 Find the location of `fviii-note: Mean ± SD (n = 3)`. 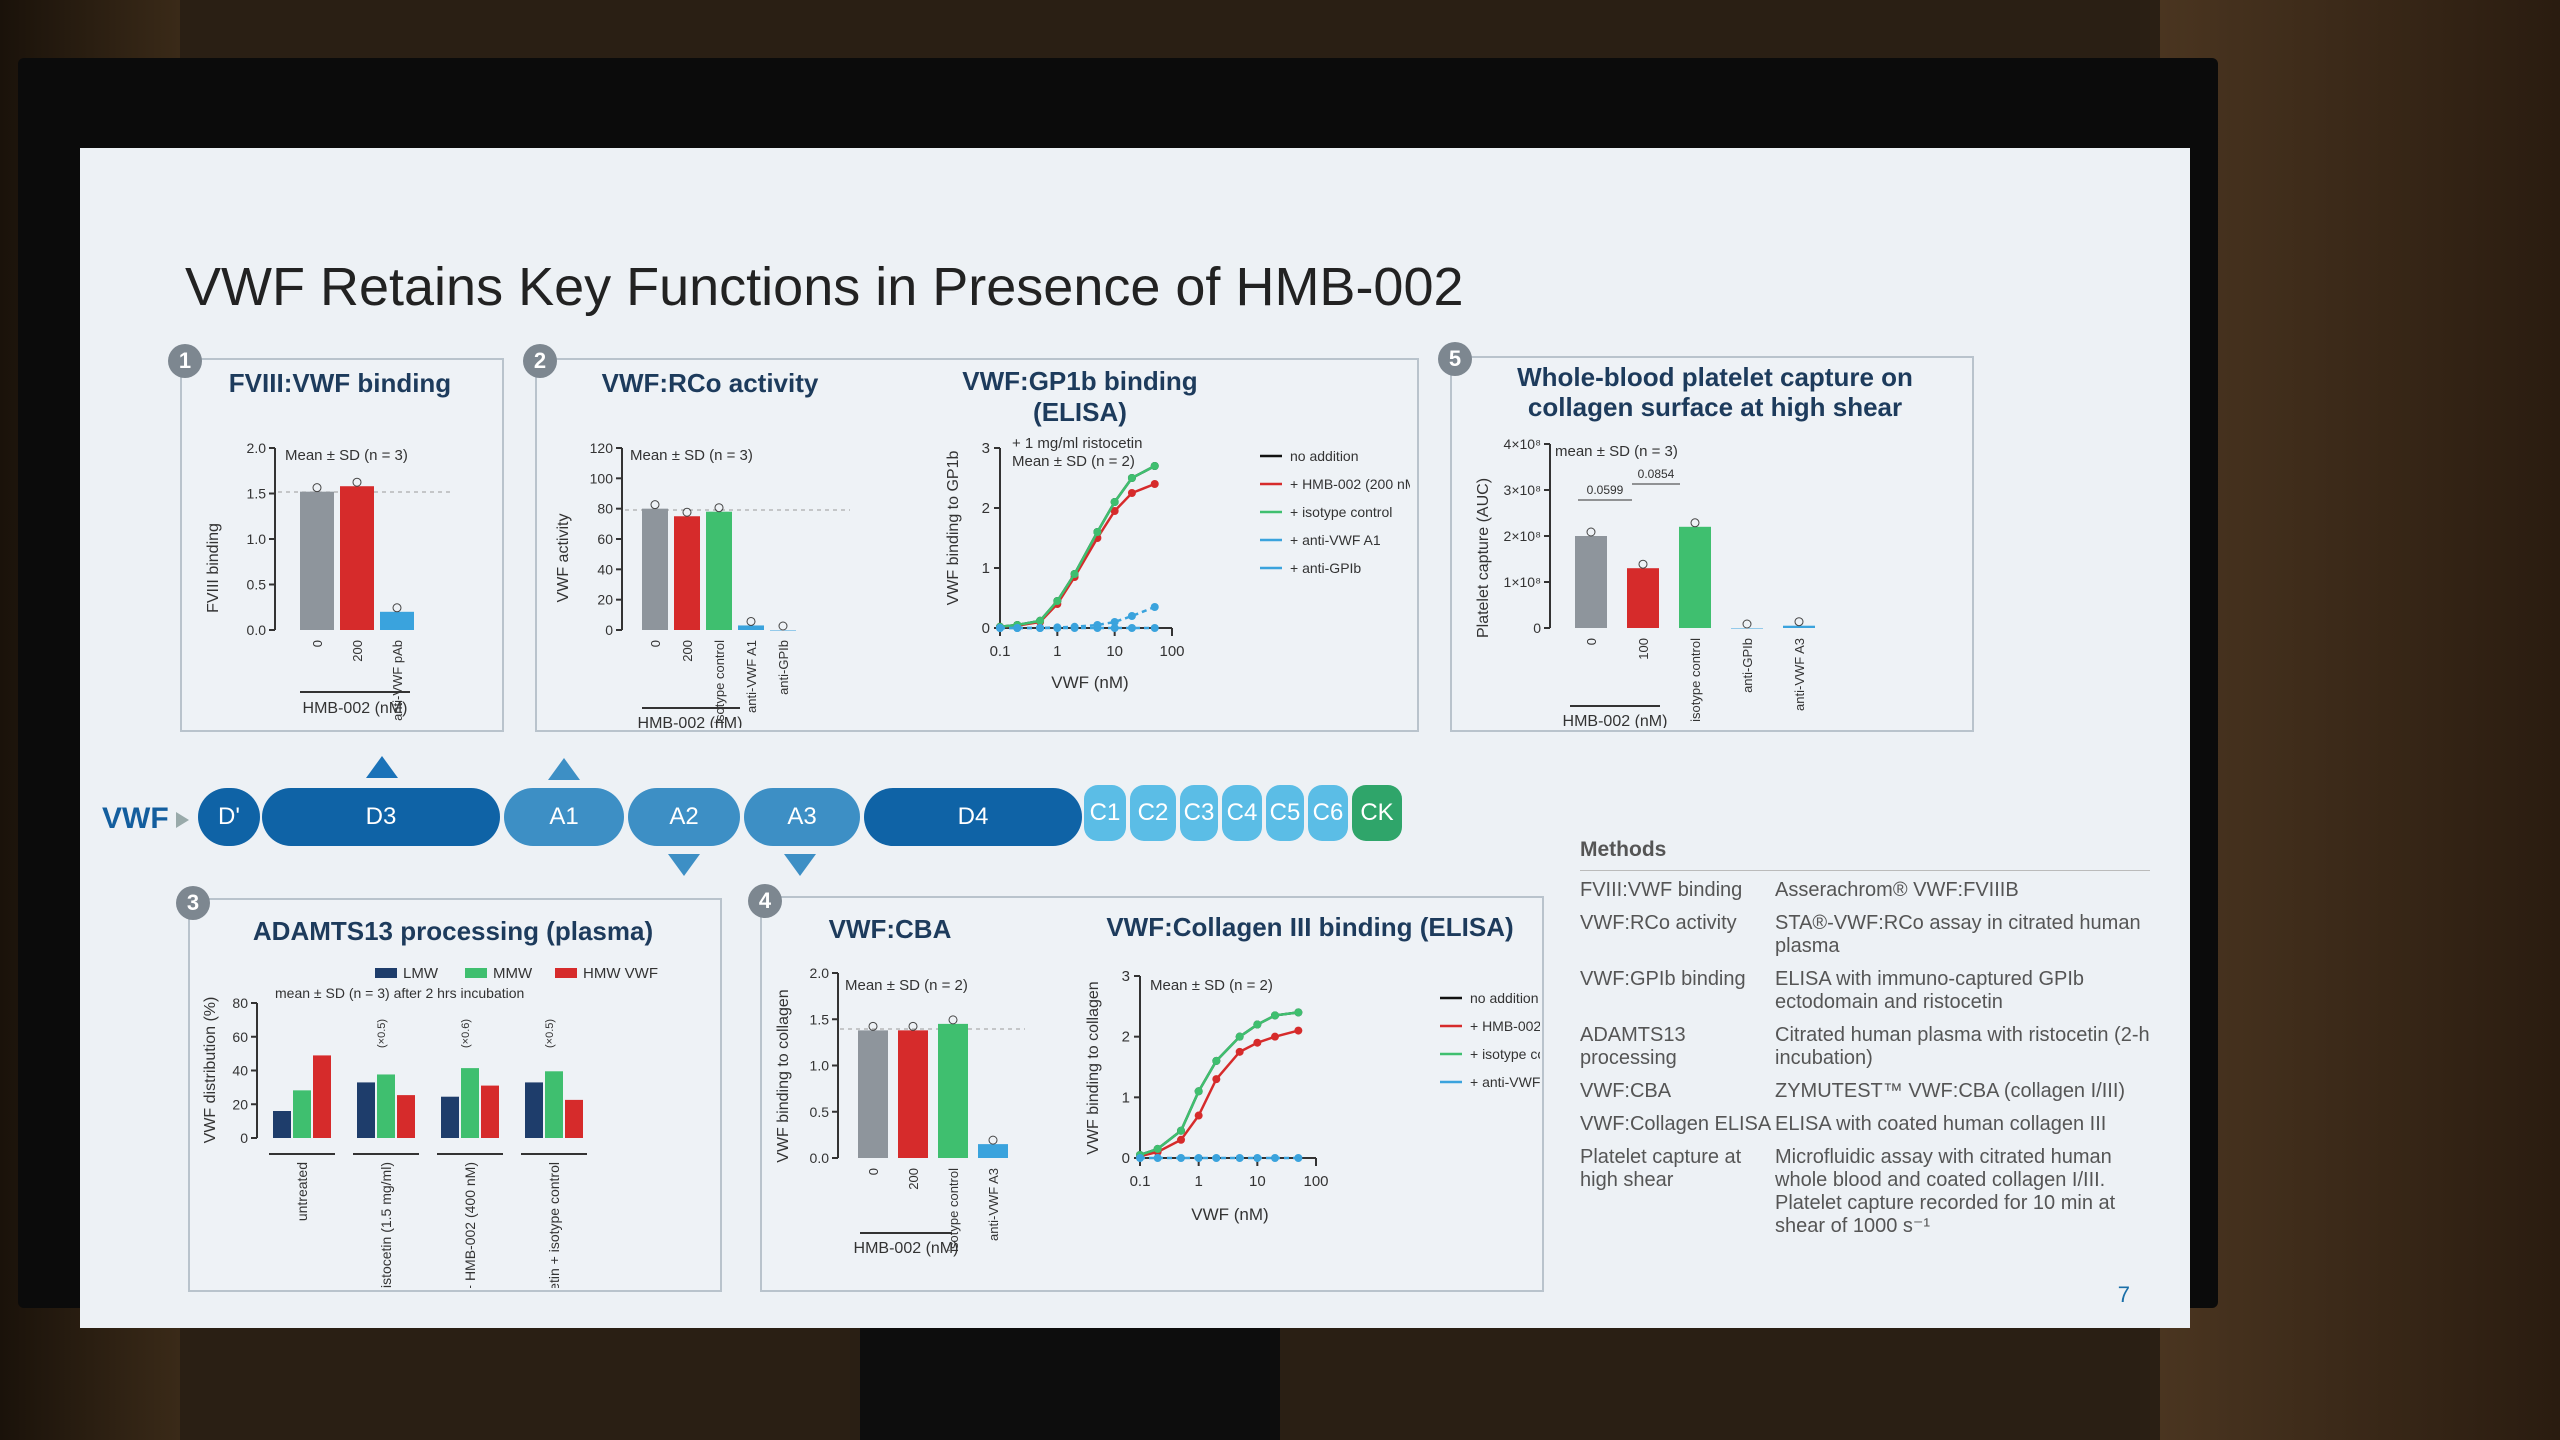

fviii-note: Mean ± SD (n = 3) is located at coordinates (346, 455).